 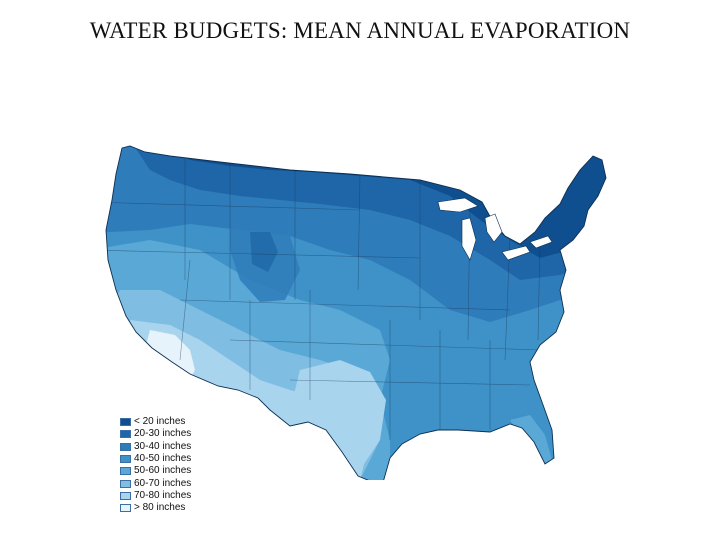 What do you see at coordinates (163, 495) in the screenshot?
I see `legend-label: 70-80 inches` at bounding box center [163, 495].